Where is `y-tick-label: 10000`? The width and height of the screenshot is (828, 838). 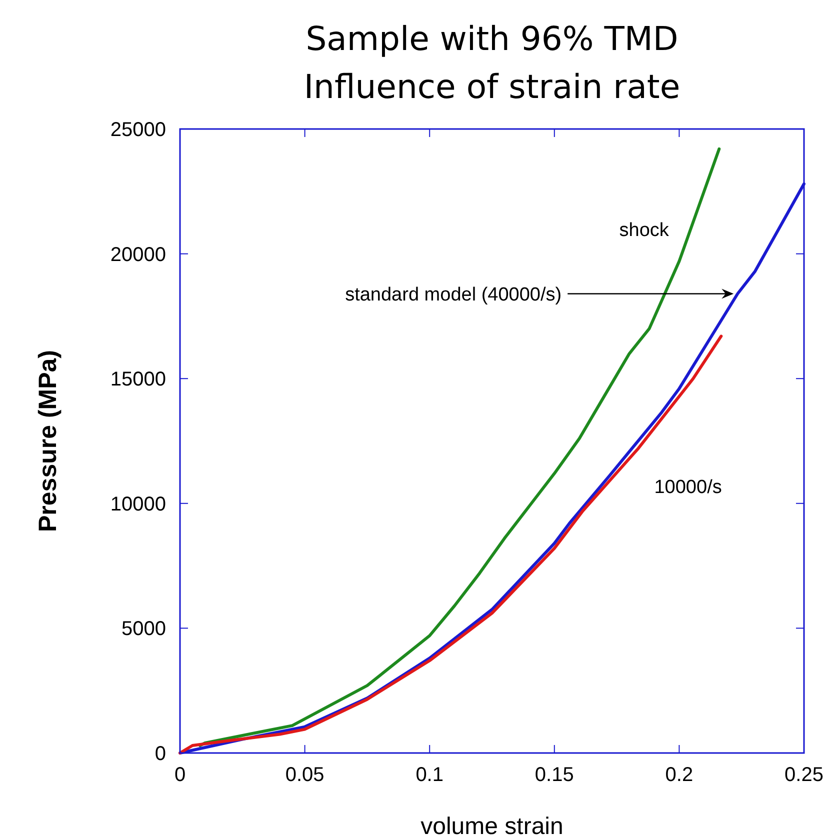
y-tick-label: 10000 is located at coordinates (138, 504).